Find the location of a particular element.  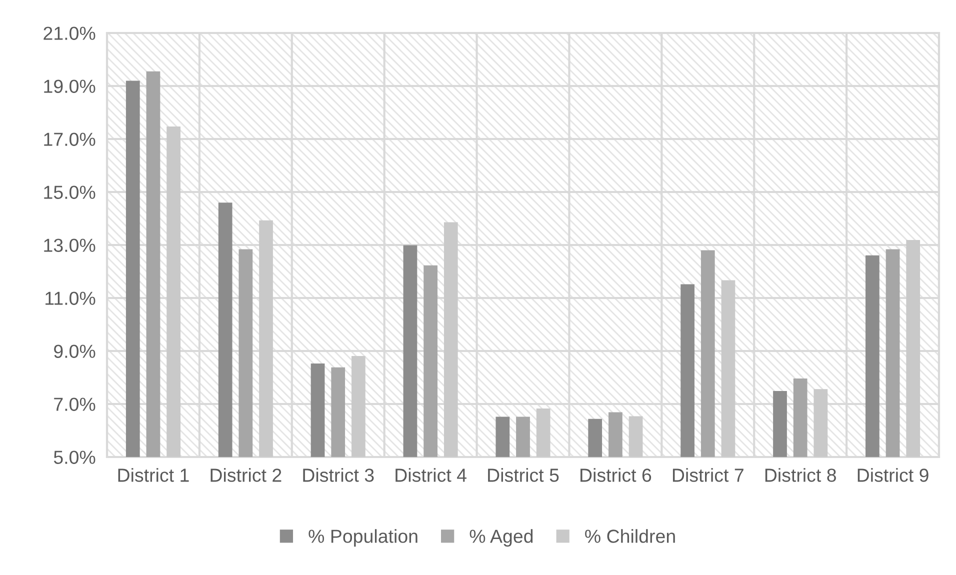

x-tick-label: District 9 is located at coordinates (893, 475).